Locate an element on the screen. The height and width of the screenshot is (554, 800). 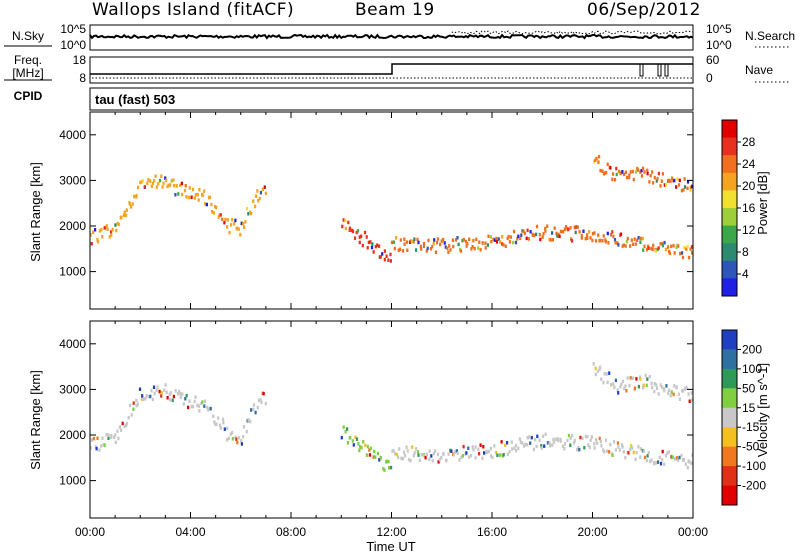
time-tick-label: 04:00 is located at coordinates (190, 532).